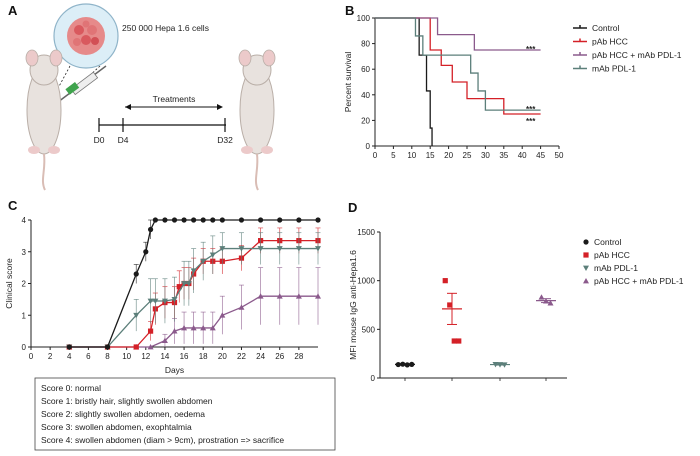 The image size is (700, 456). I want to click on timepoint-d0: D0, so click(99, 140).